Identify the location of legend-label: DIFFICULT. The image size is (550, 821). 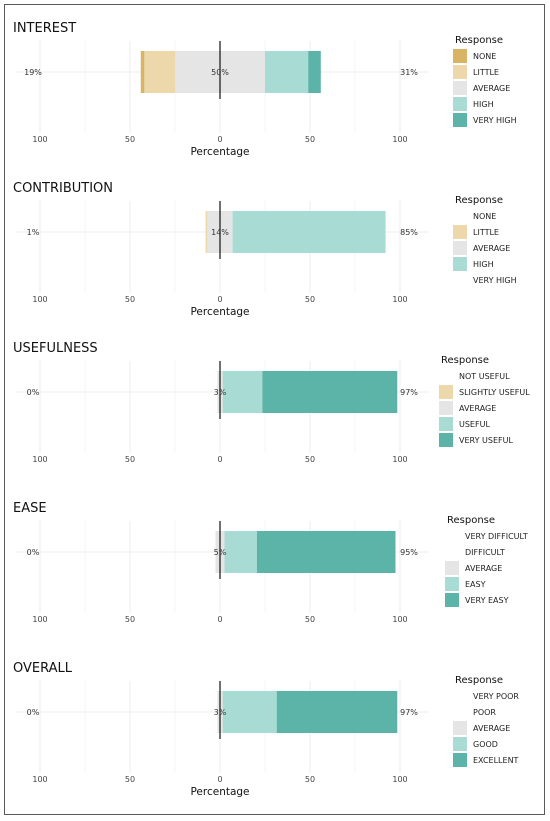
(485, 552).